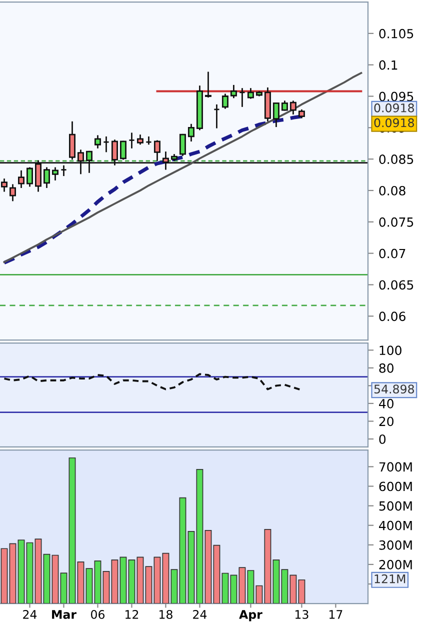 The image size is (422, 630). I want to click on y-tick-label: 20, so click(386, 421).